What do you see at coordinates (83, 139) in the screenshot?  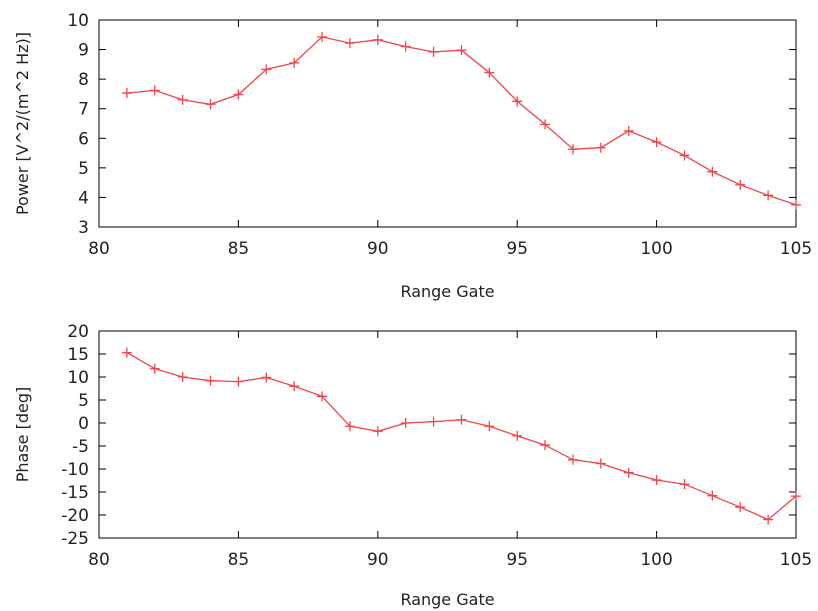 I see `y-tick-label: 6` at bounding box center [83, 139].